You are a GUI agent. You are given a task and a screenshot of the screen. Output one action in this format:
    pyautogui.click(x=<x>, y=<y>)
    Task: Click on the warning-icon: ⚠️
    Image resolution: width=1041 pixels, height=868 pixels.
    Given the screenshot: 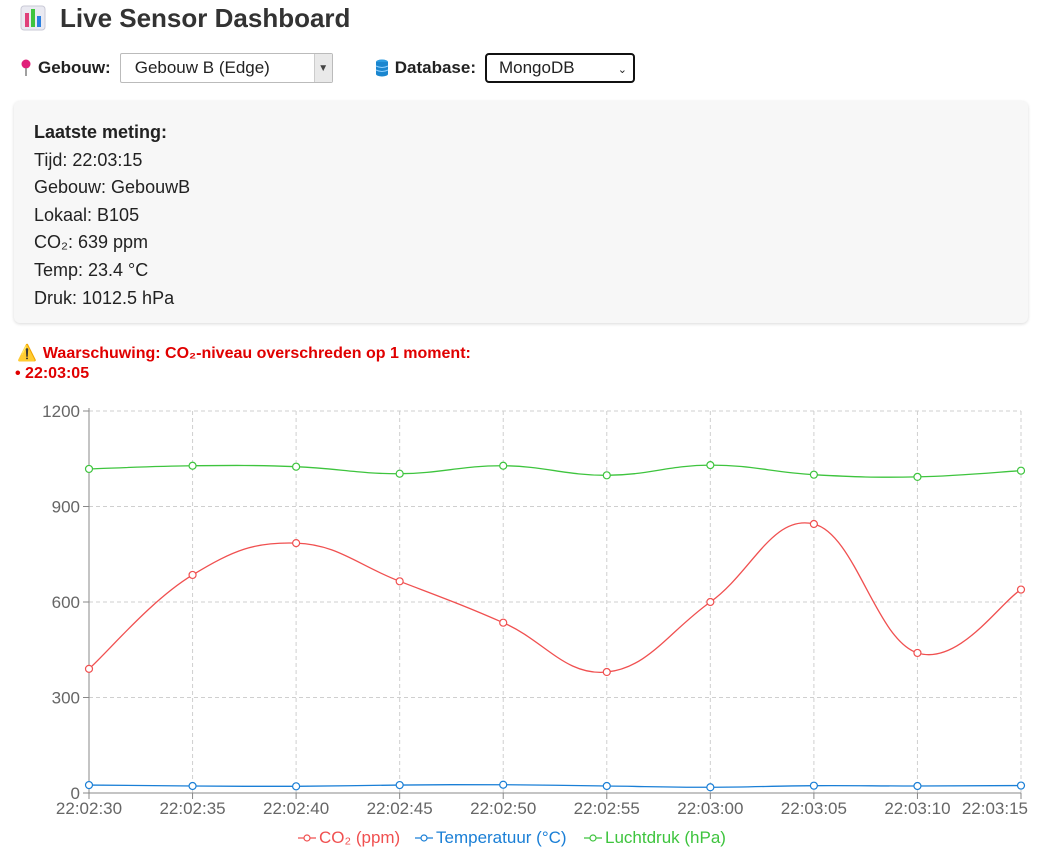 What is the action you would take?
    pyautogui.click(x=27, y=353)
    